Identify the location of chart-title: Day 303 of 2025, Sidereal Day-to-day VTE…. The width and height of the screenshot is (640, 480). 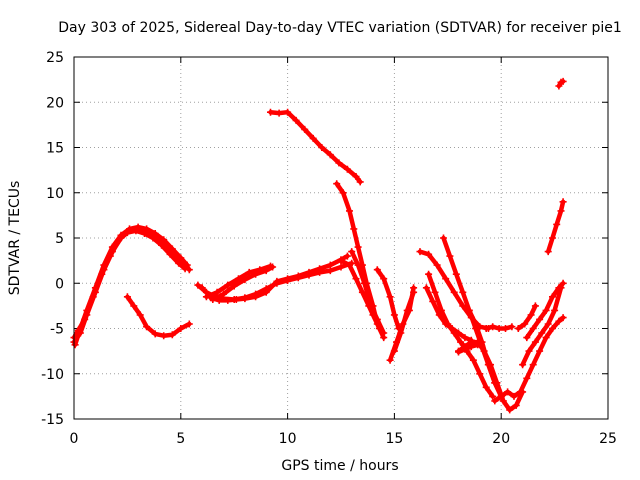
(340, 28).